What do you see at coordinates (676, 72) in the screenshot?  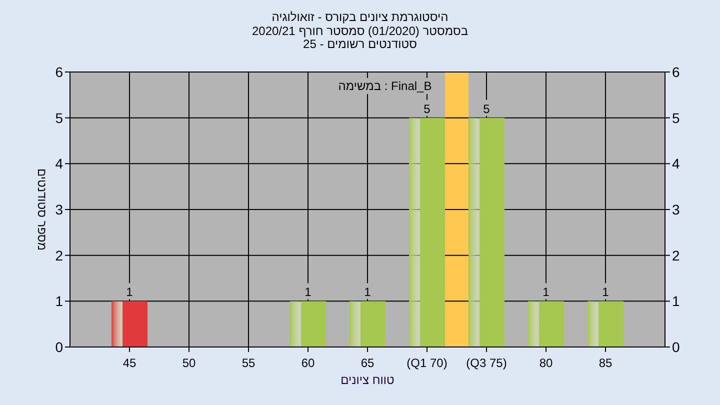 I see `y2-tick-label: 6` at bounding box center [676, 72].